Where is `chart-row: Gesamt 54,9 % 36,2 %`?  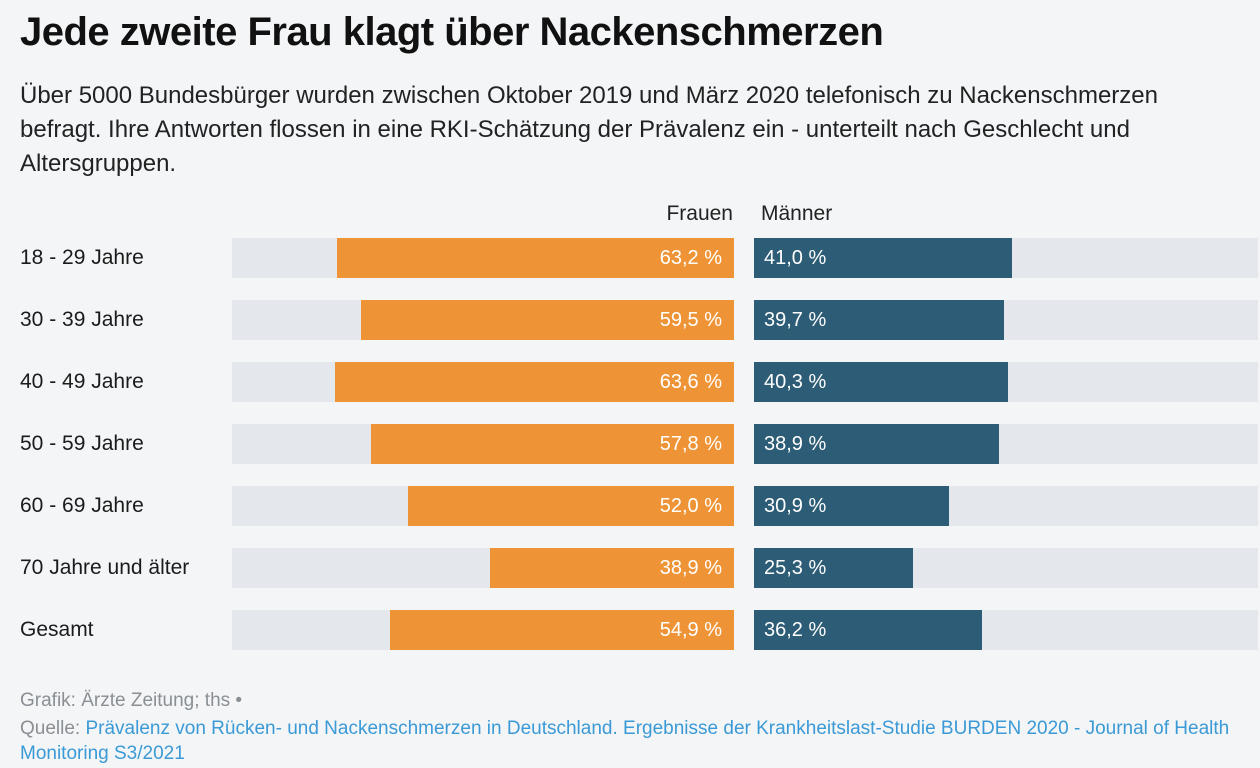 chart-row: Gesamt 54,9 % 36,2 % is located at coordinates (630, 630).